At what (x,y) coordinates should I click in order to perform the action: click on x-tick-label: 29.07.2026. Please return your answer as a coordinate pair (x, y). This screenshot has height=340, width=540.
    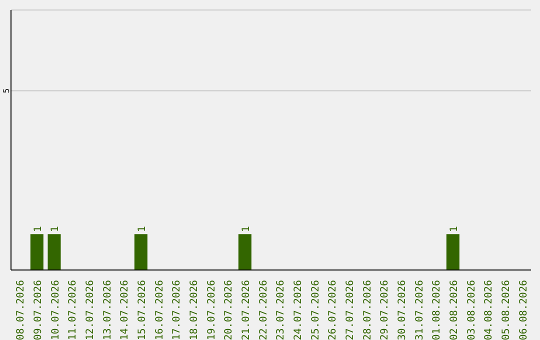
    Looking at the image, I should click on (385, 310).